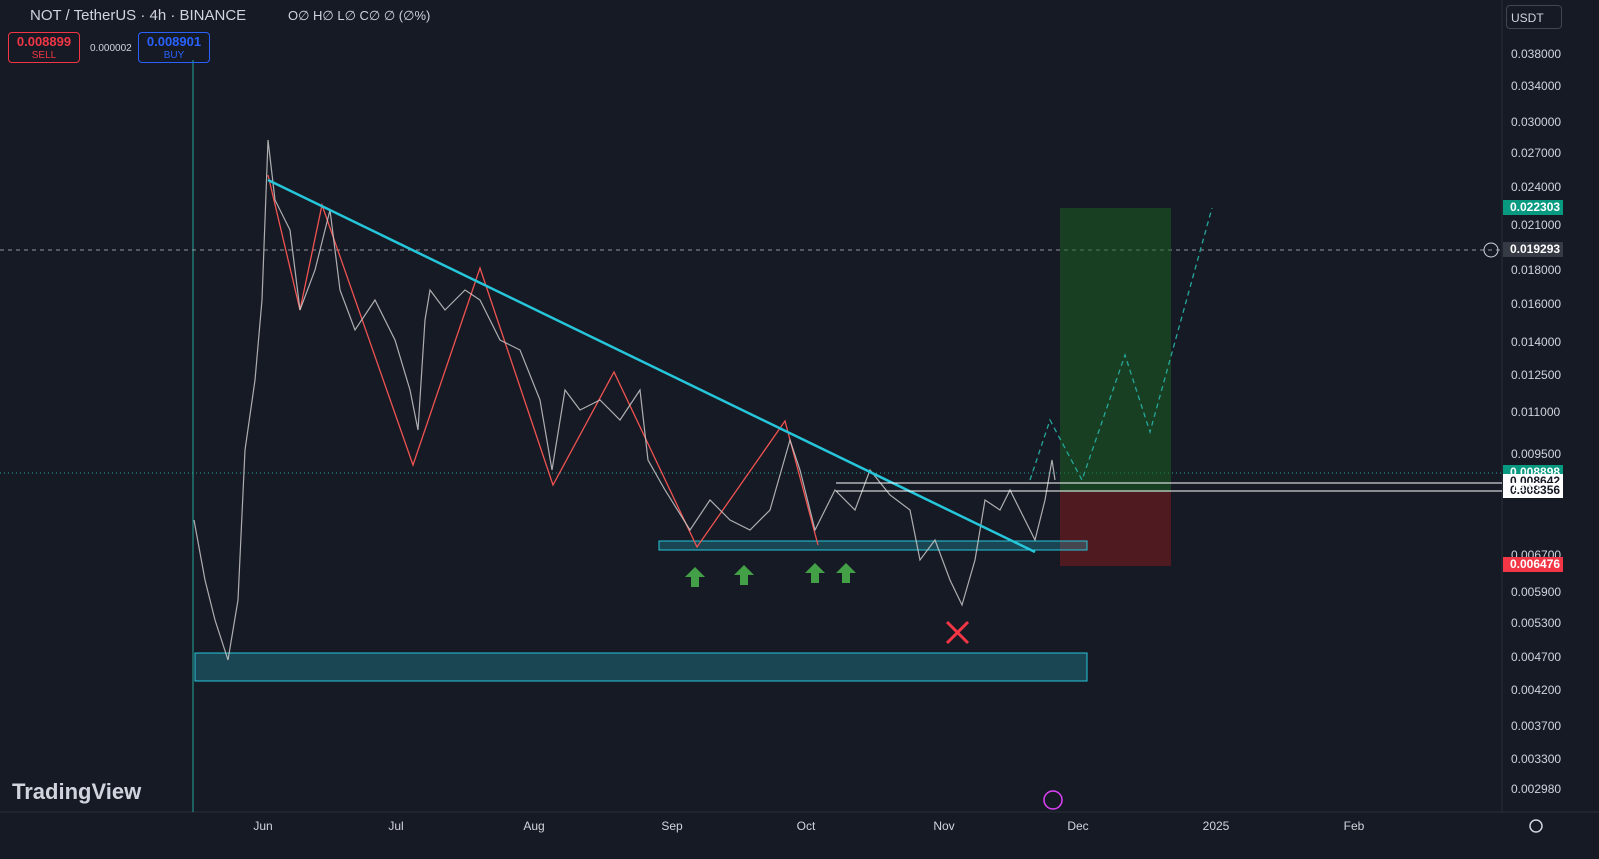 The width and height of the screenshot is (1599, 859). Describe the element at coordinates (1536, 788) in the screenshot. I see `price-axis-label: 0.002980` at that location.